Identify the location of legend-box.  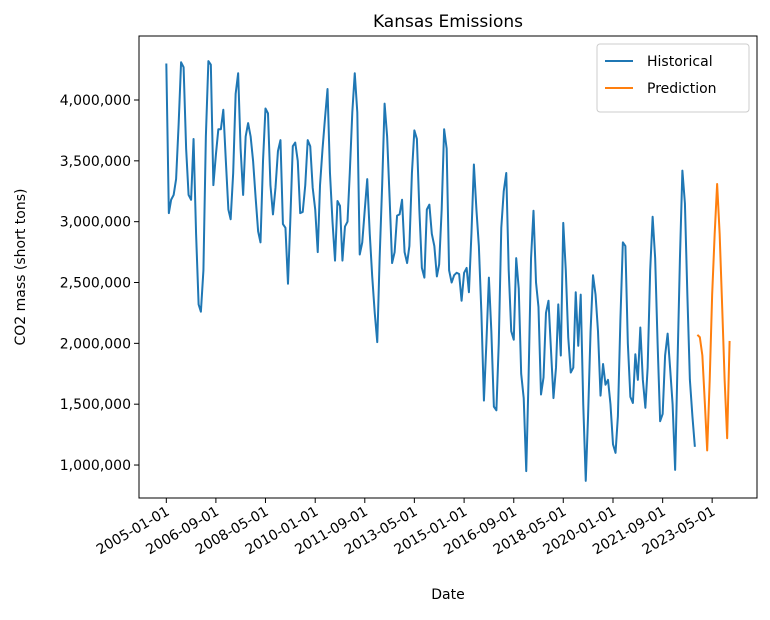
(673, 78).